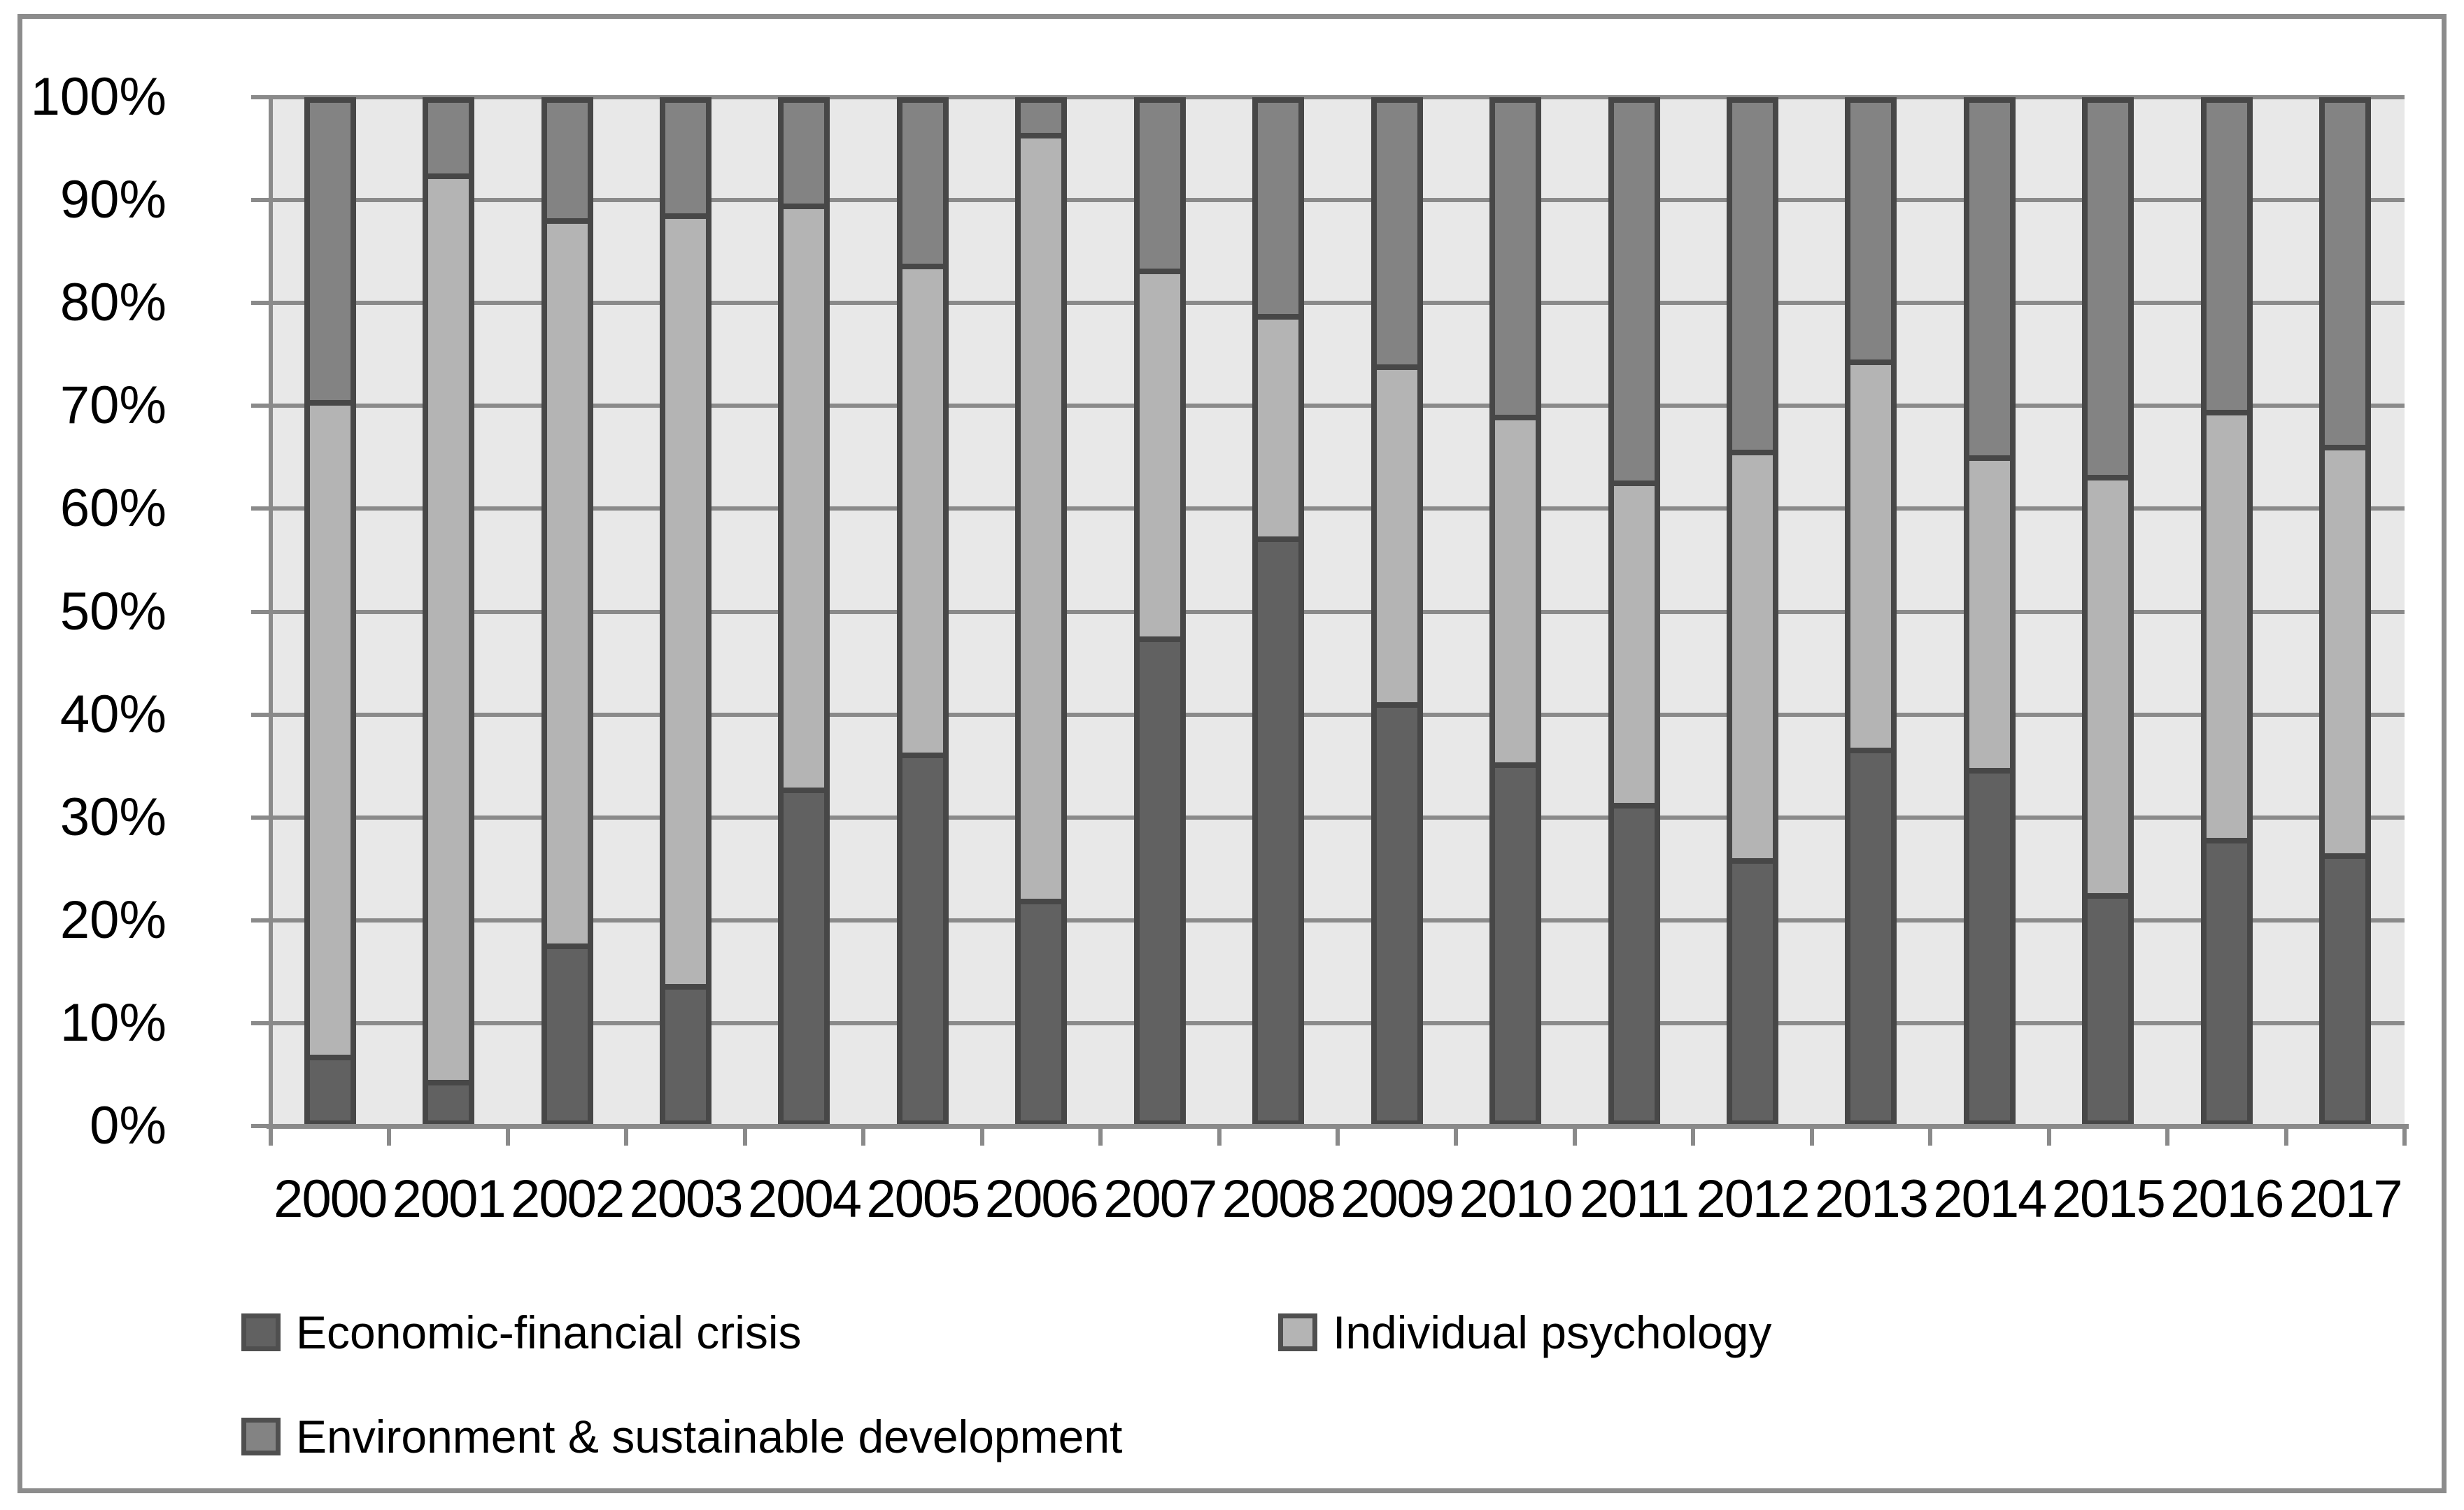  Describe the element at coordinates (923, 1199) in the screenshot. I see `x-axis-label-2005: 2005` at that location.